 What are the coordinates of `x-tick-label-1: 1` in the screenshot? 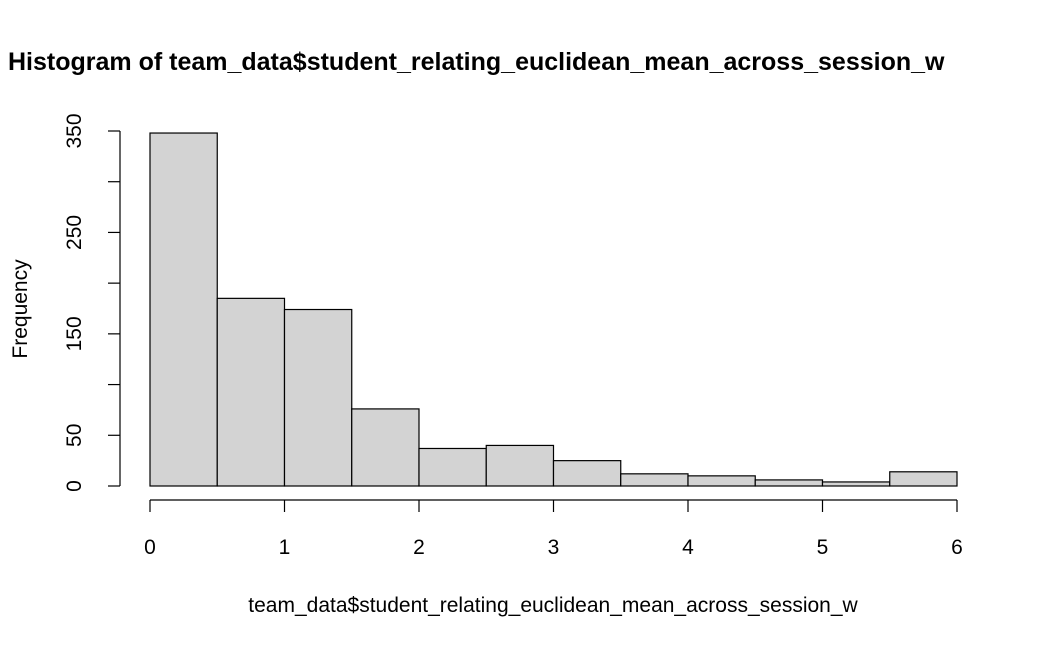 It's located at (285, 547).